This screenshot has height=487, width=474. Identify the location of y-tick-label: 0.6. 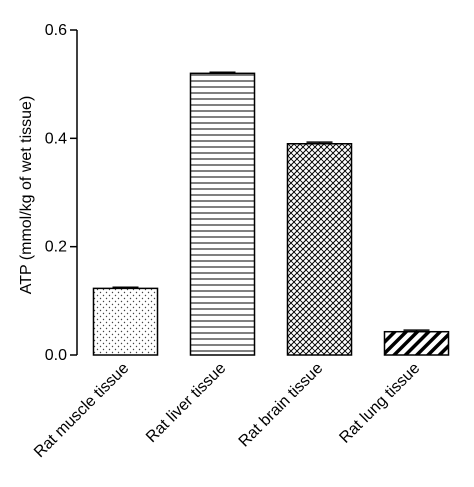
(56, 30).